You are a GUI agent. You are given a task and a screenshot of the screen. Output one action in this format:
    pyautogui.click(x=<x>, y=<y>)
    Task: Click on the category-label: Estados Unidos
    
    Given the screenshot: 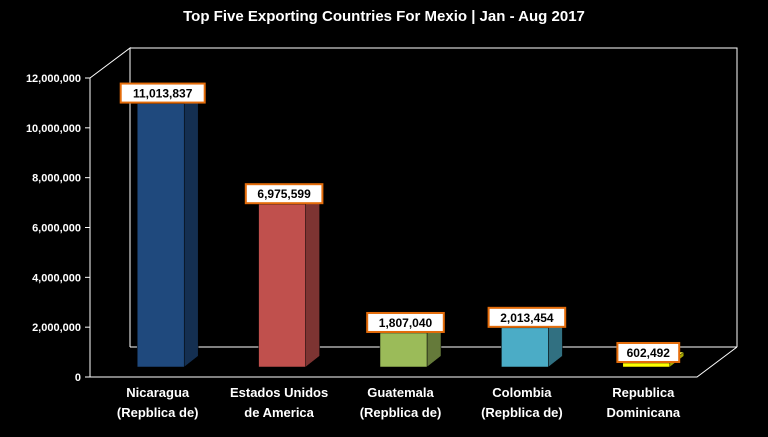 What is the action you would take?
    pyautogui.click(x=279, y=392)
    